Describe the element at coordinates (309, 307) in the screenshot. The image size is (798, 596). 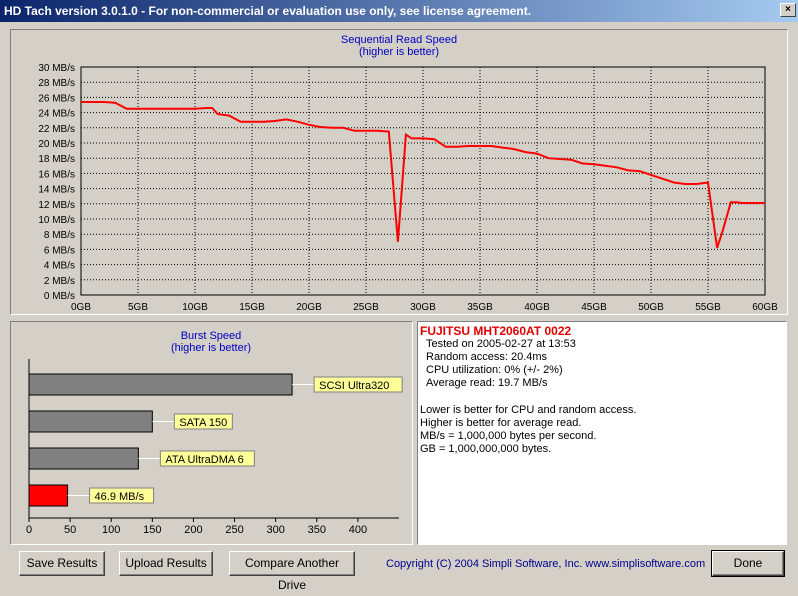
I see `seq-x-tick-label: 20GB` at that location.